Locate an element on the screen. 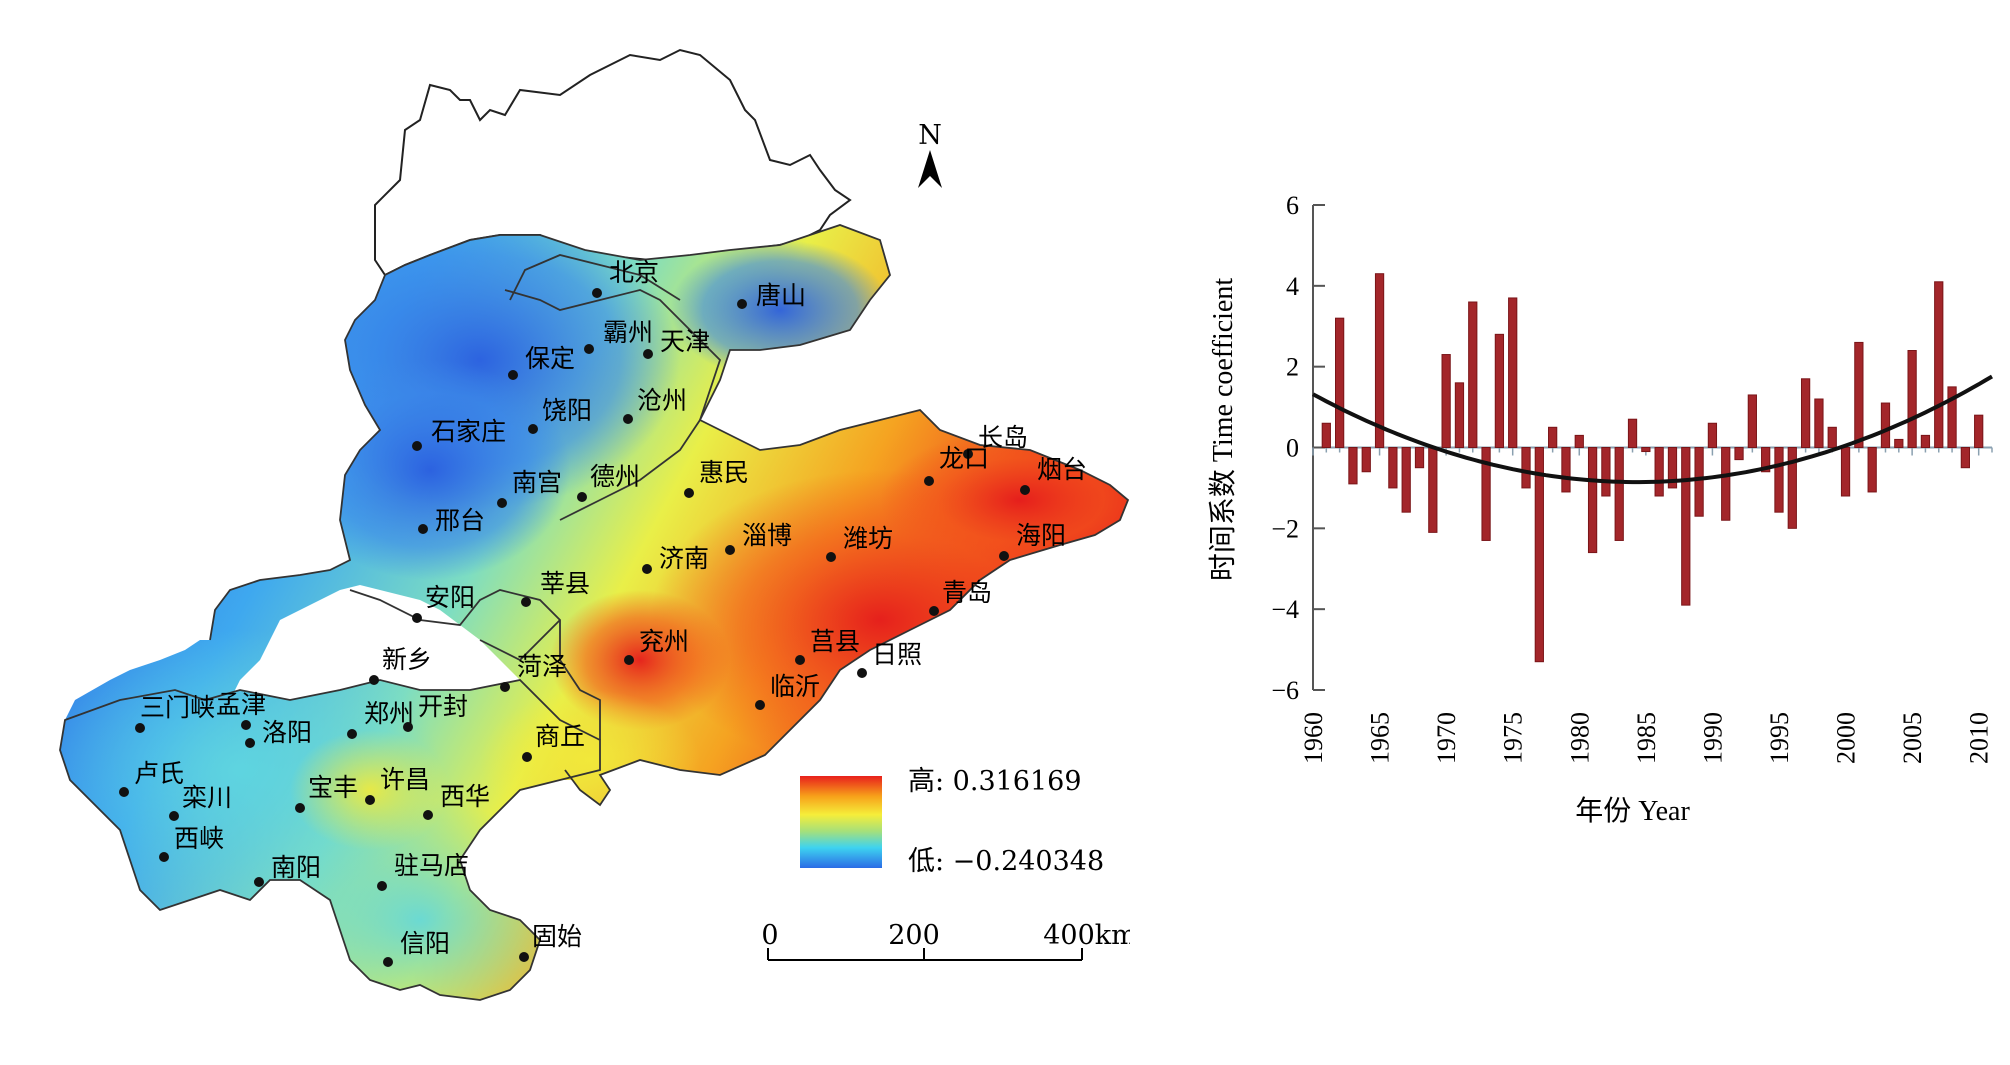 The width and height of the screenshot is (2010, 1065). city-station: 栾川 is located at coordinates (200, 802).